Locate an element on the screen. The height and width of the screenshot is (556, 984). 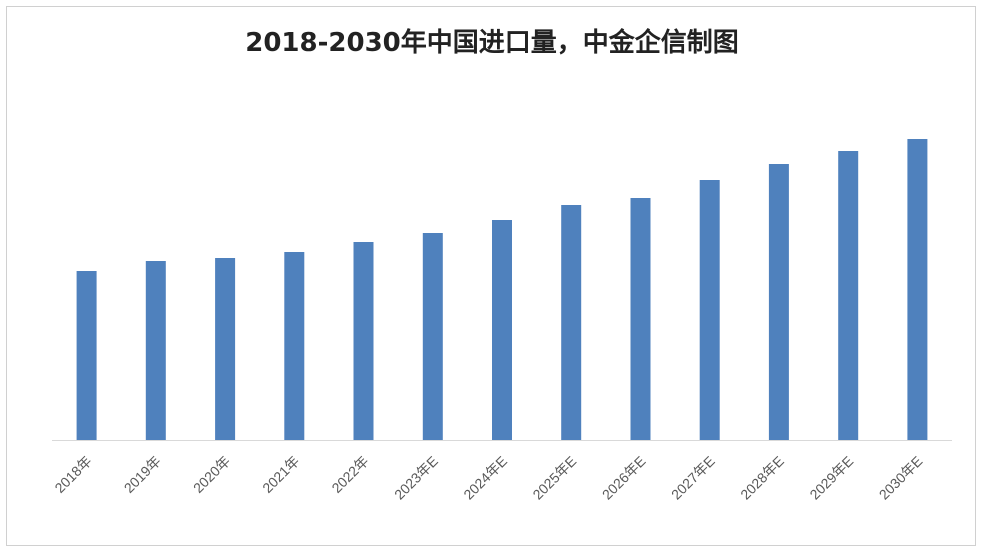
bar-2018年 is located at coordinates (86, 355).